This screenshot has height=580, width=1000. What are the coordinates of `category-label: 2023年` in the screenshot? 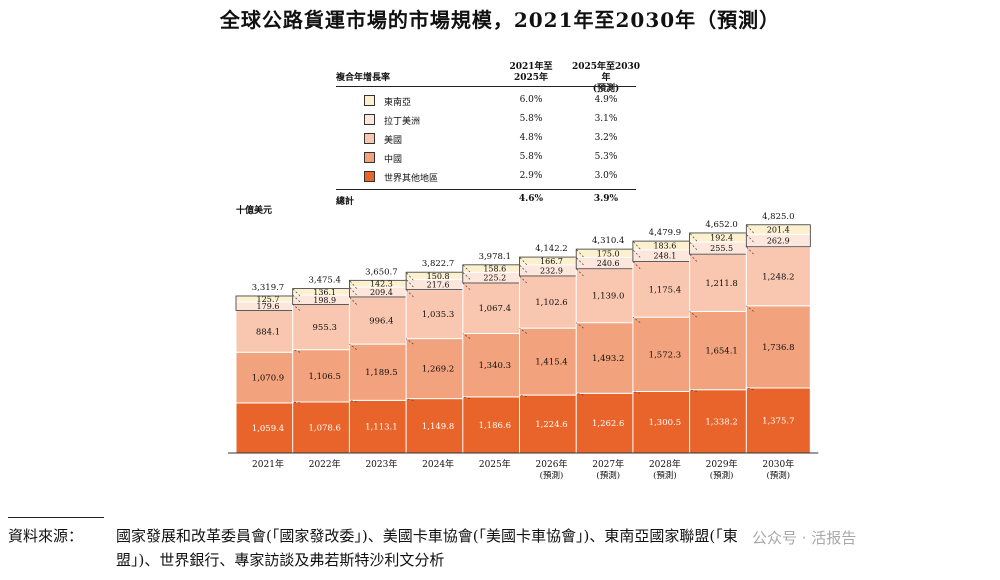 It's located at (381, 464).